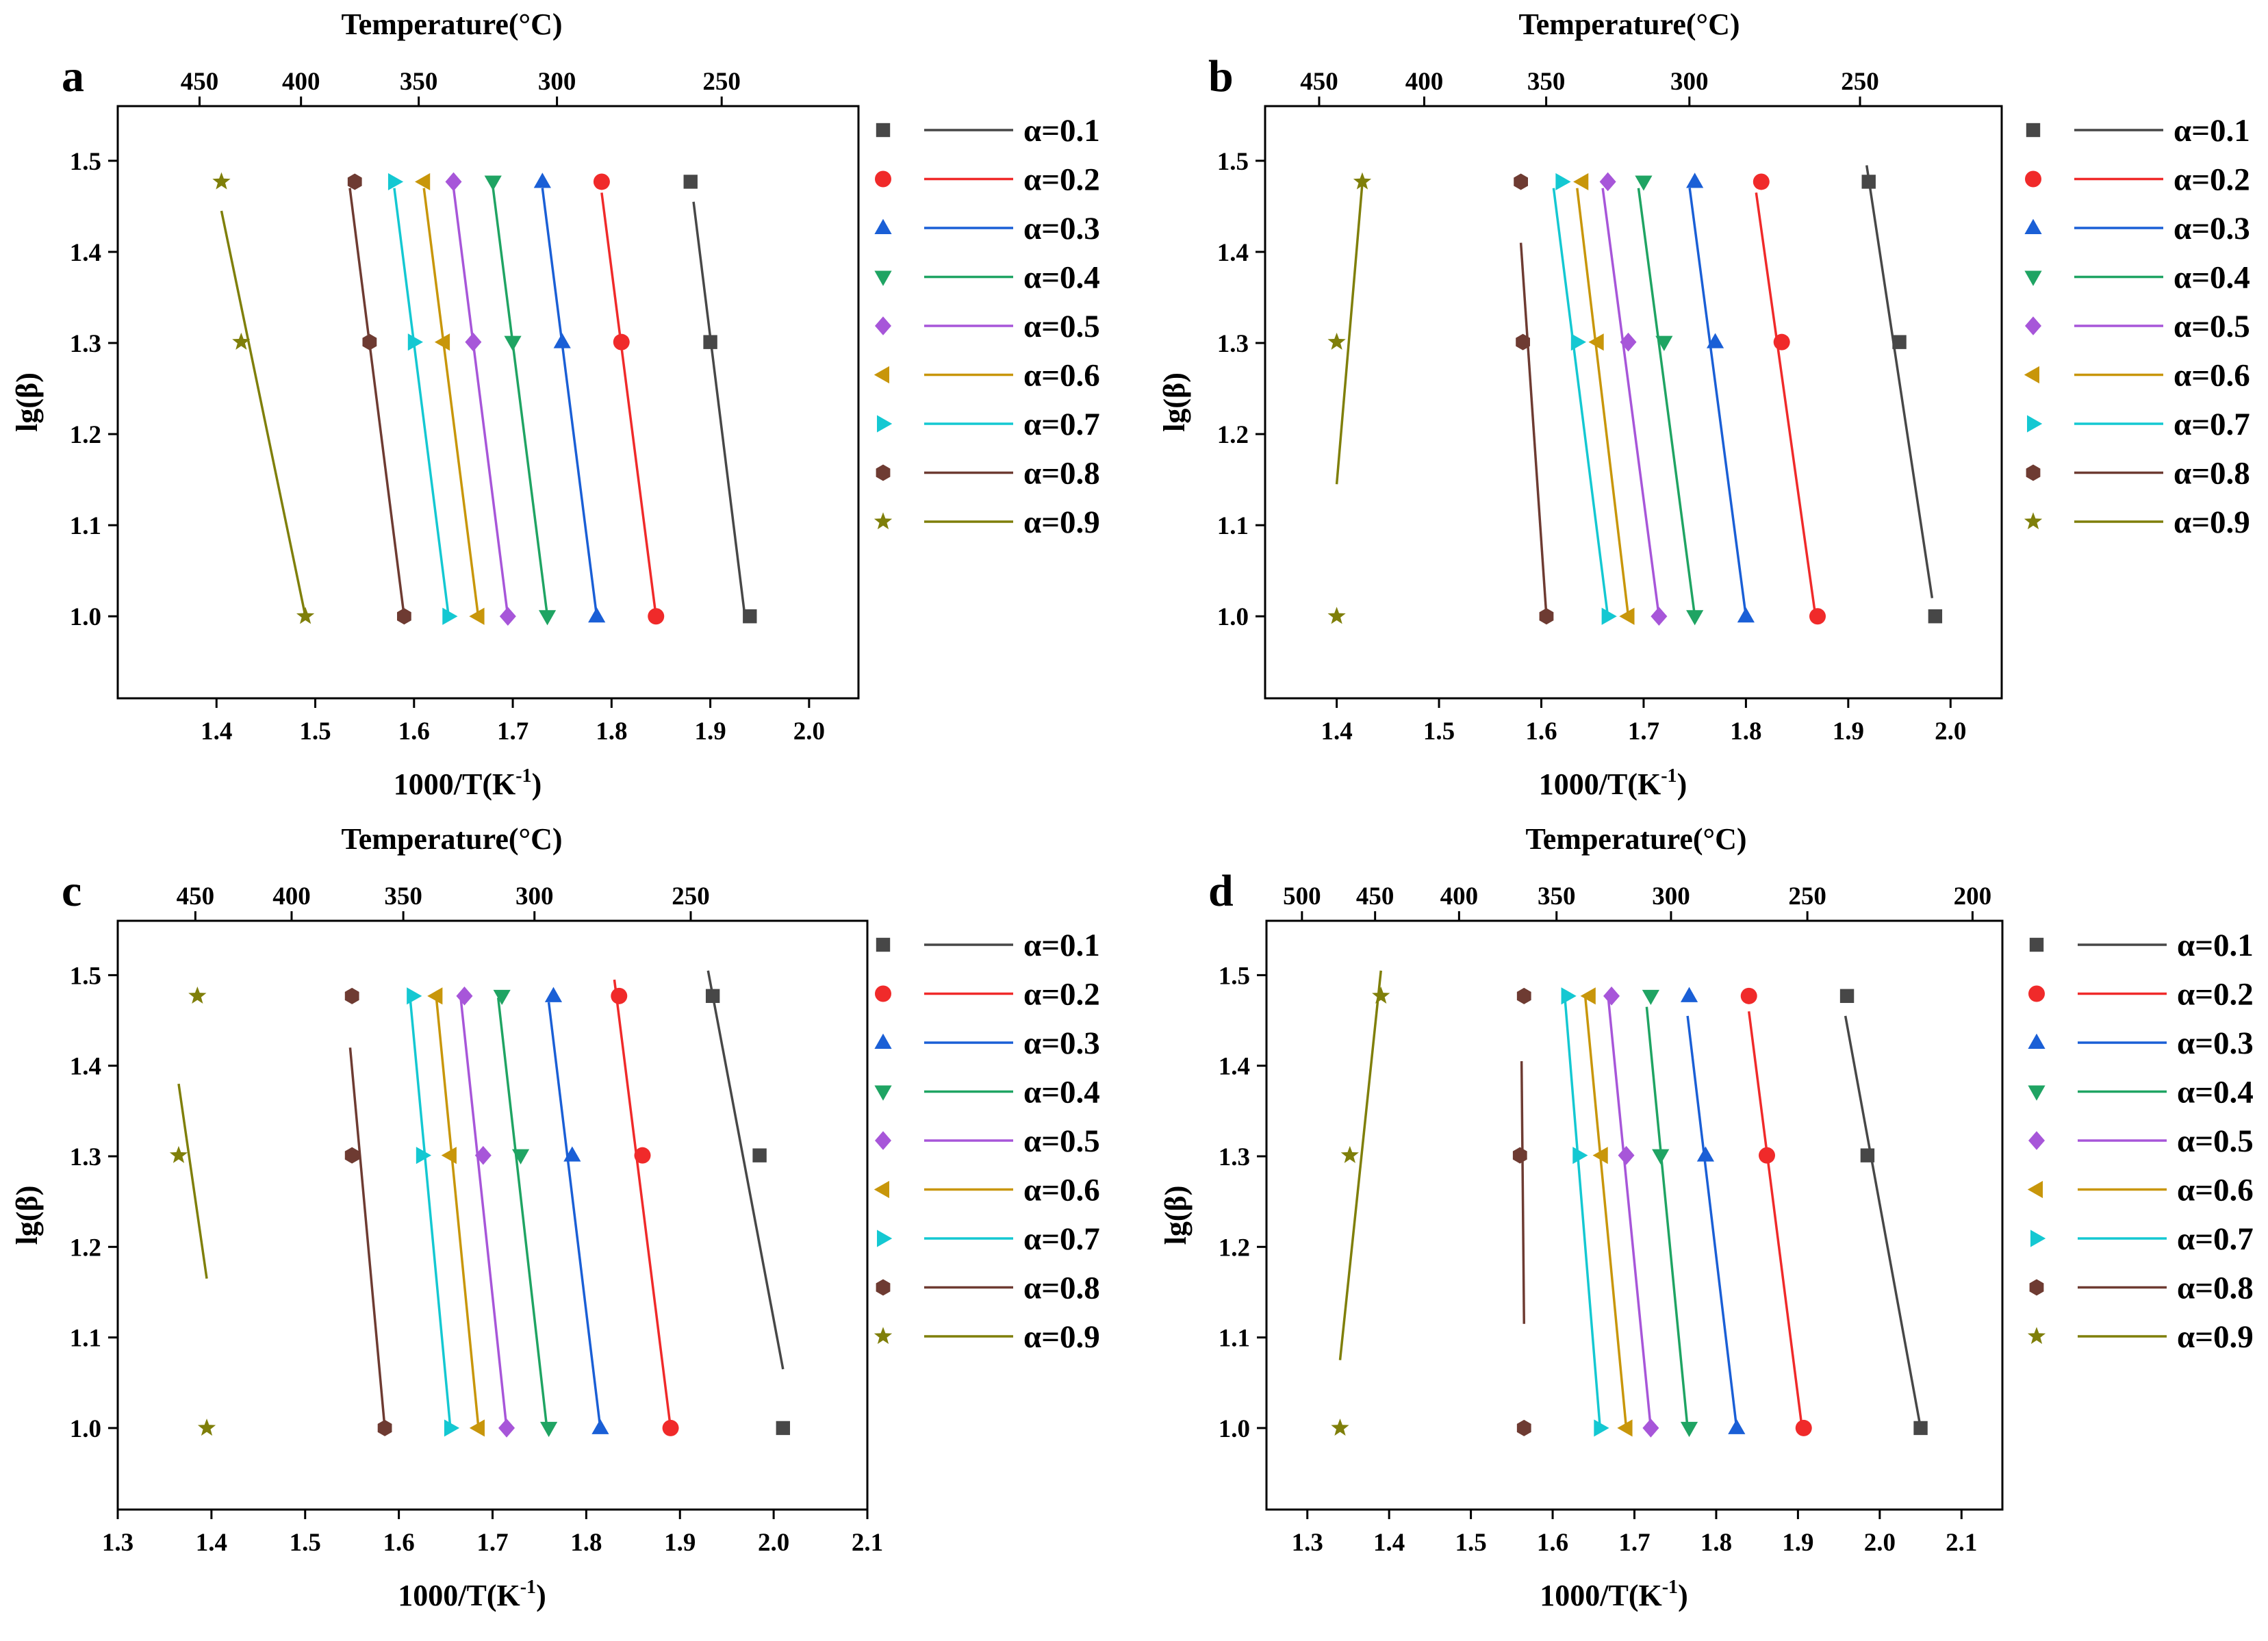 The image size is (2268, 1641). Describe the element at coordinates (200, 82) in the screenshot. I see `top-tick-label: 450` at that location.